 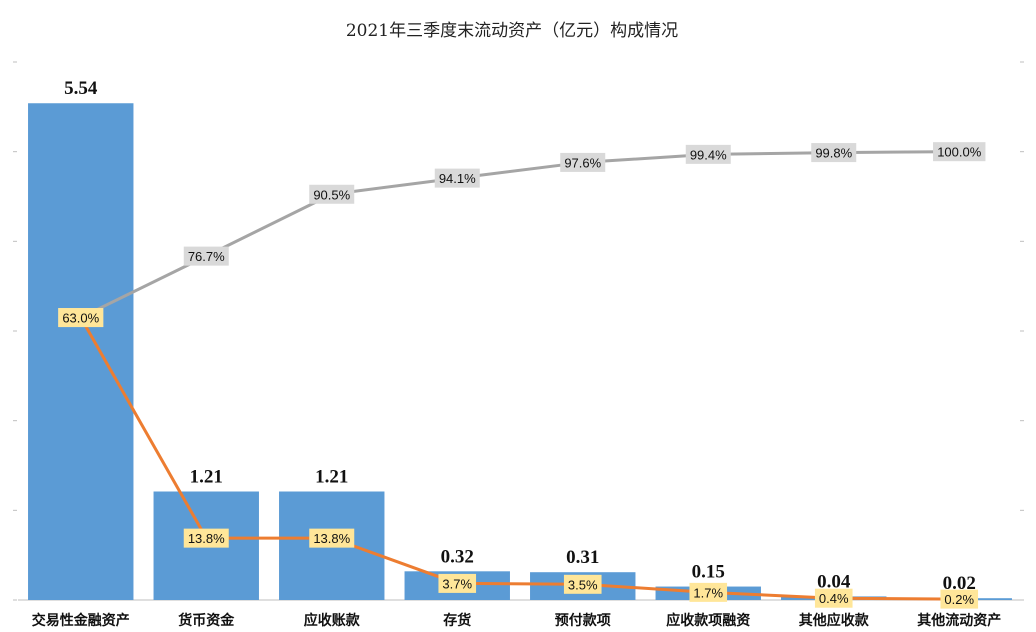 What do you see at coordinates (206, 620) in the screenshot?
I see `category-label: 货币资金` at bounding box center [206, 620].